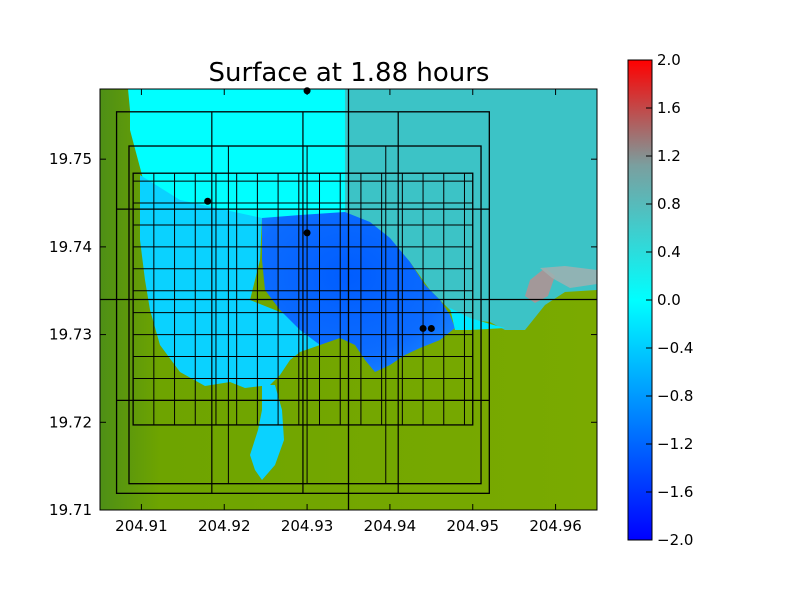 This screenshot has width=800, height=600. I want to click on bay-water-deep, so click(358, 292).